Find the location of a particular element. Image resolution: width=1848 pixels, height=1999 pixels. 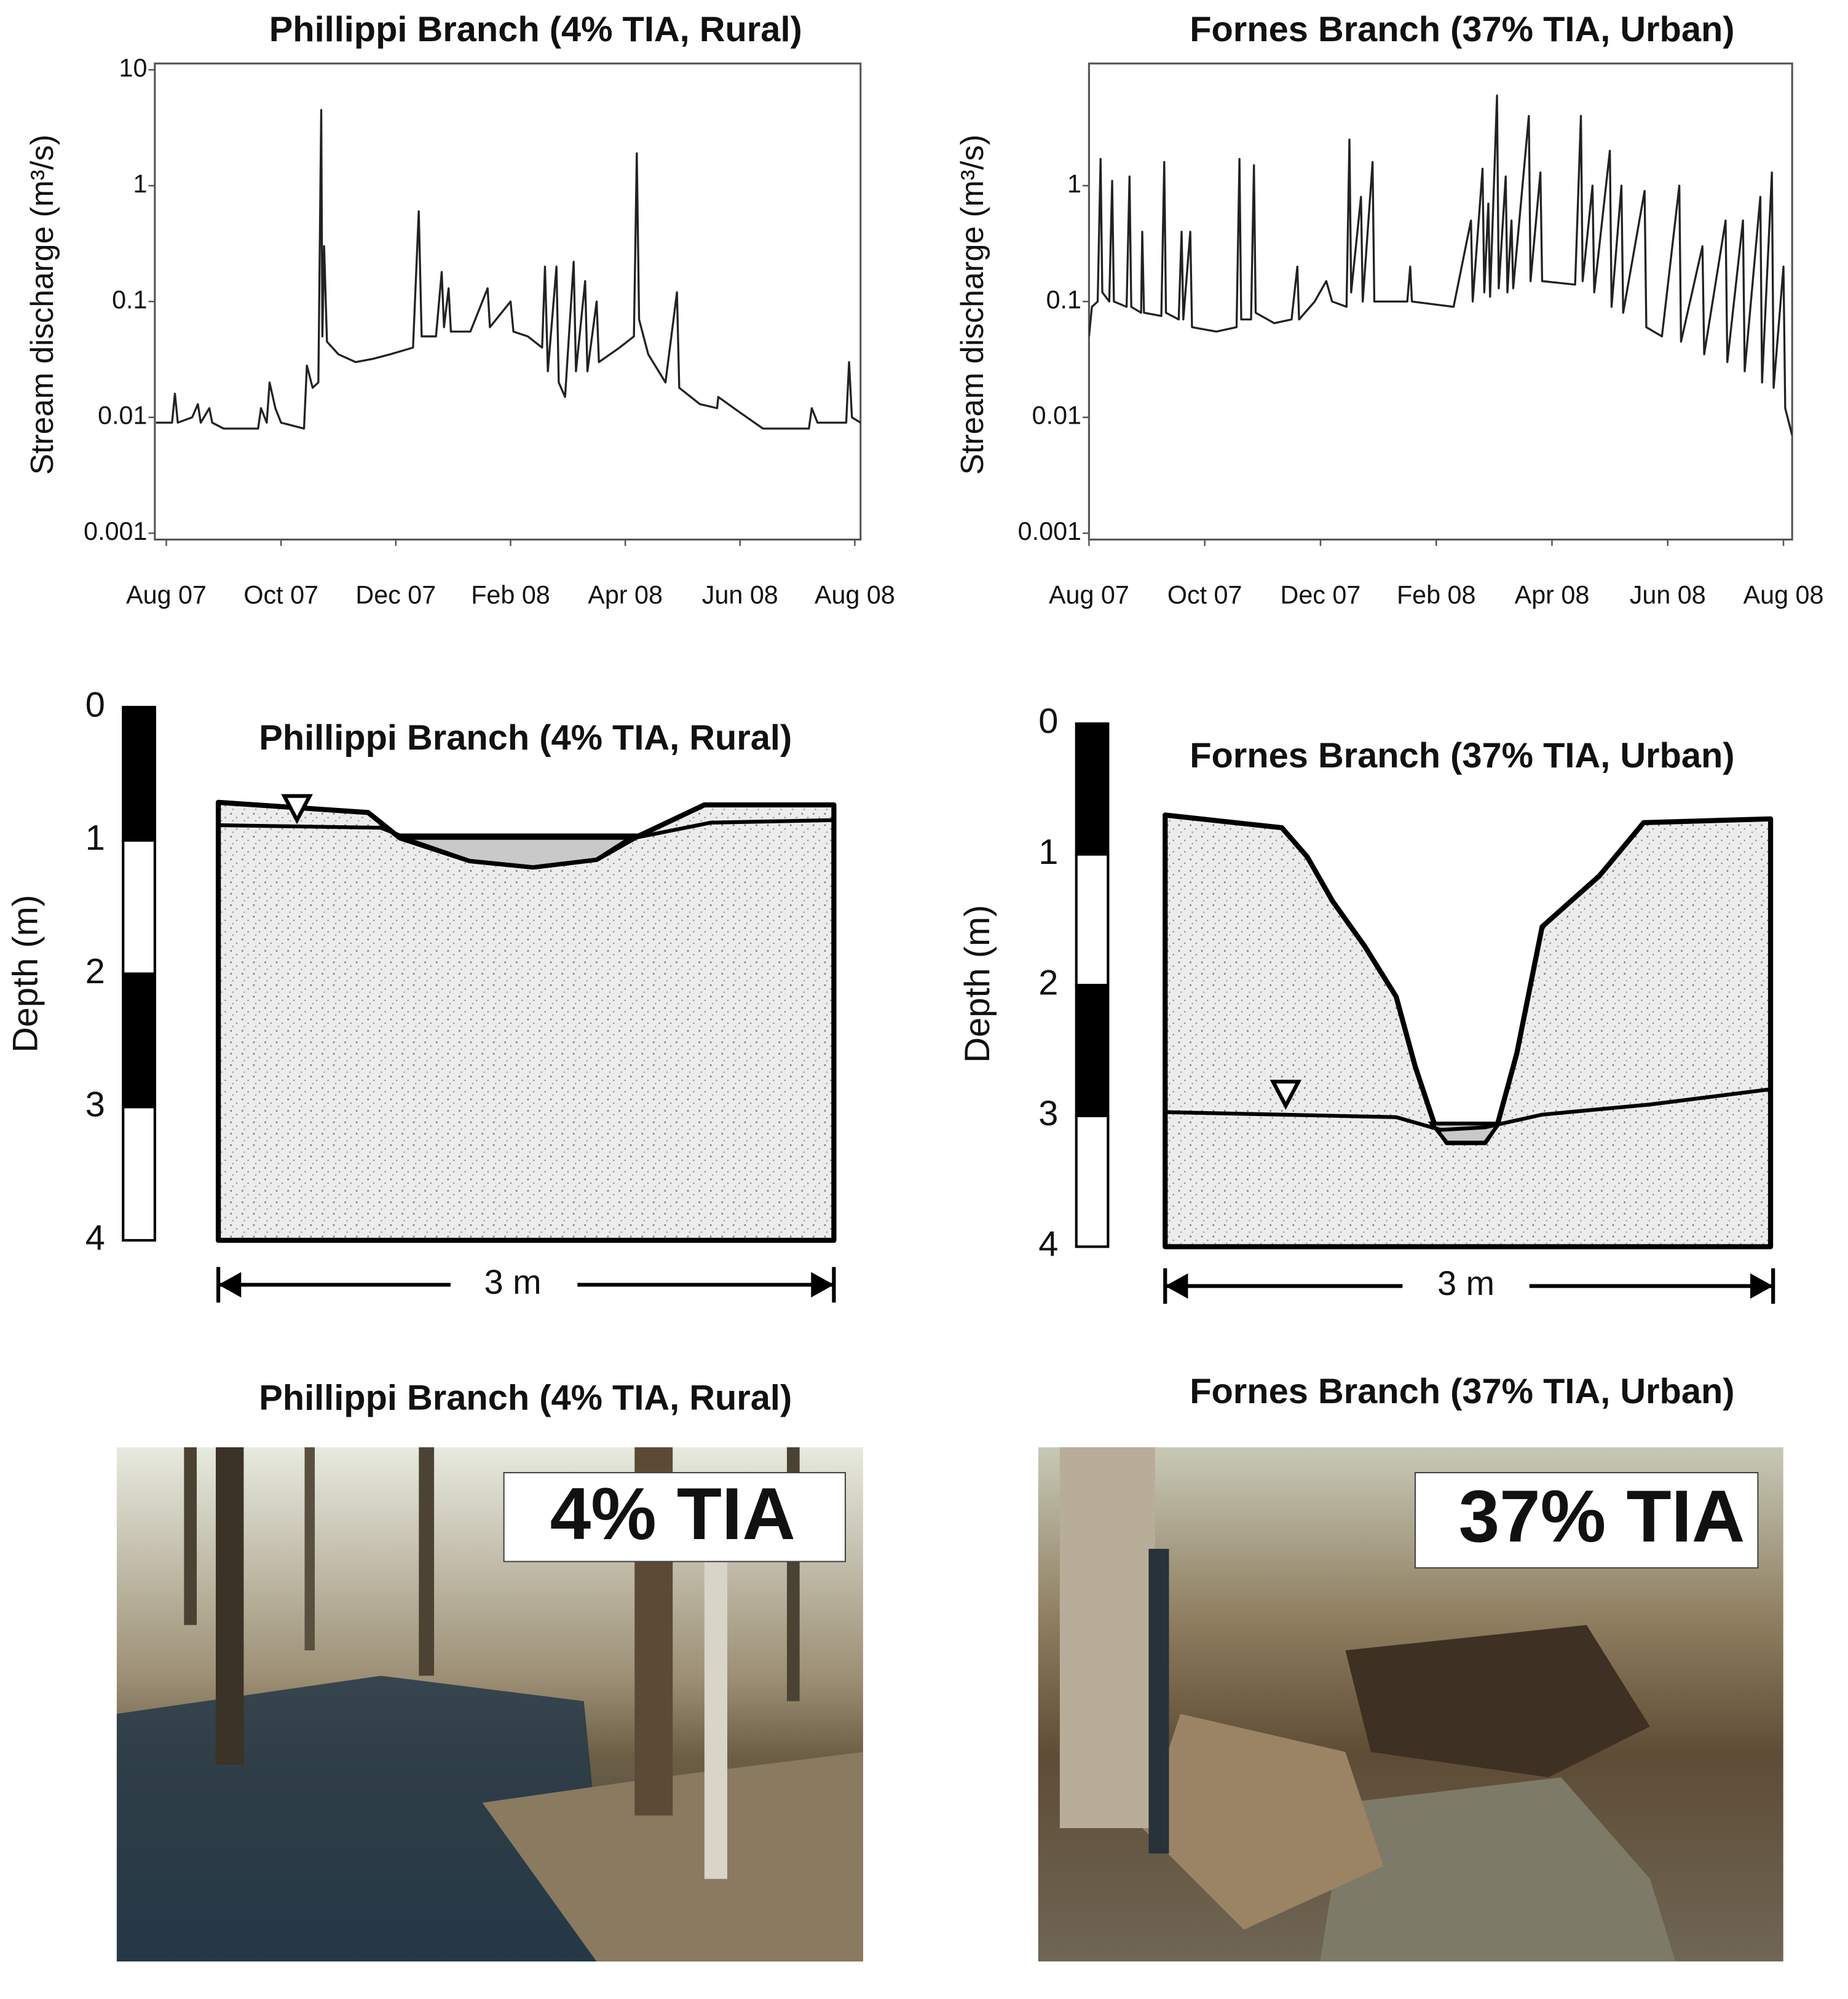

photo-label: 4% TIA is located at coordinates (673, 1514).